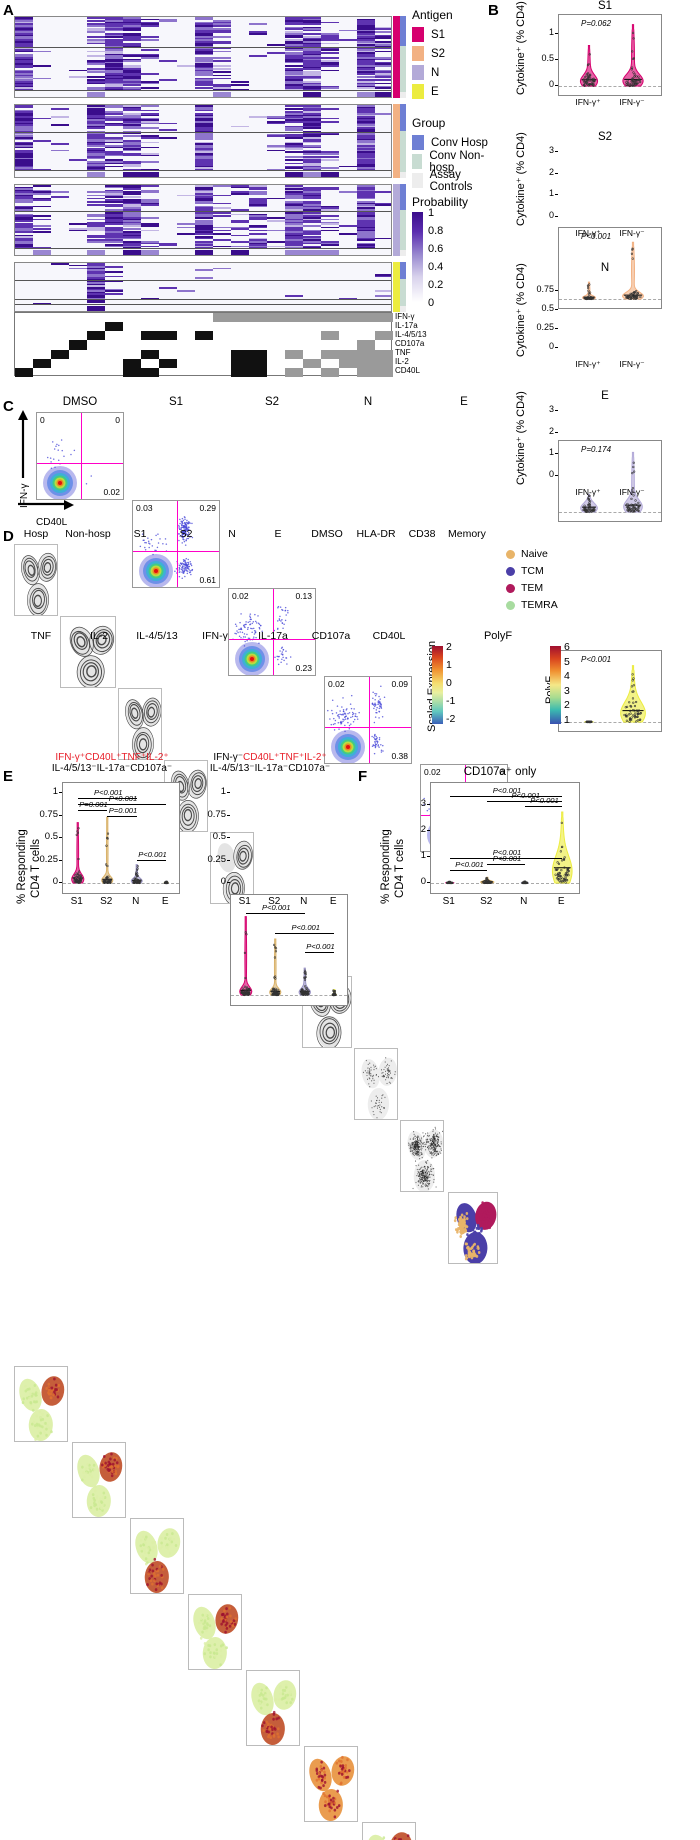 The height and width of the screenshot is (1840, 700). I want to click on panel-e-ylabel-line2: CD4 T cells, so click(36, 868).